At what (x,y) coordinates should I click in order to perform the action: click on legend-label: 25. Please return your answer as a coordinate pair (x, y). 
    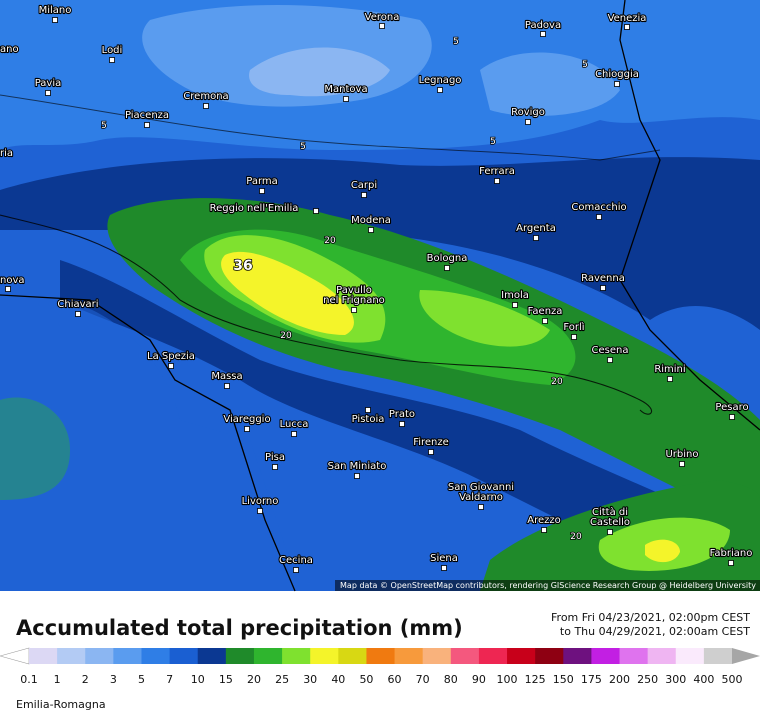
    Looking at the image, I should click on (282, 679).